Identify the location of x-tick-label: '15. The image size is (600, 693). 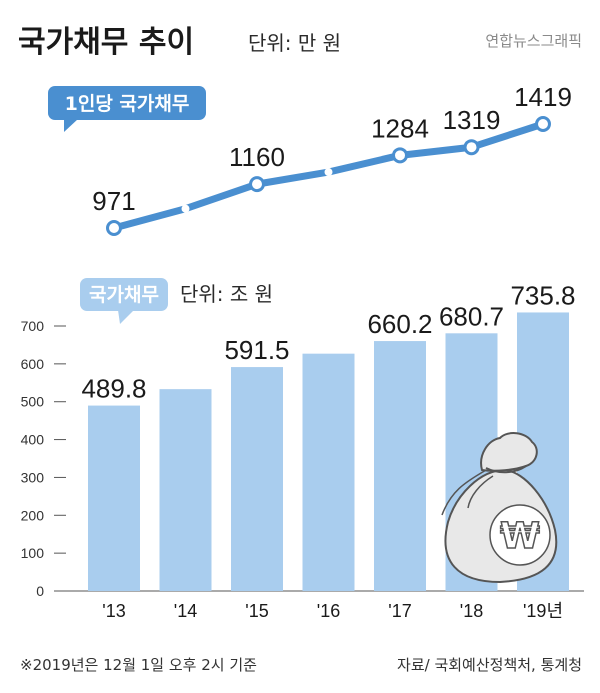
(256, 611).